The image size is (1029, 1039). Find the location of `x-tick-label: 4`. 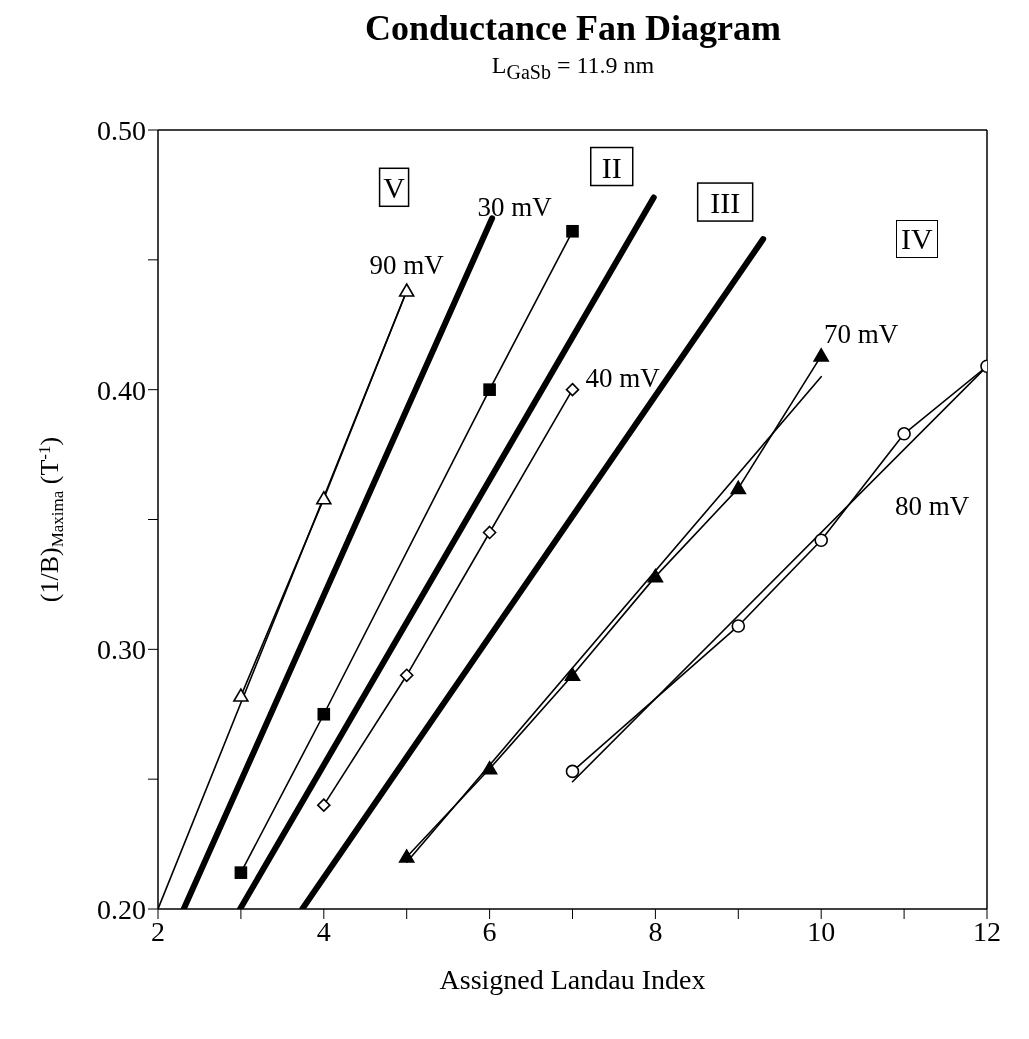

x-tick-label: 4 is located at coordinates (323, 931).